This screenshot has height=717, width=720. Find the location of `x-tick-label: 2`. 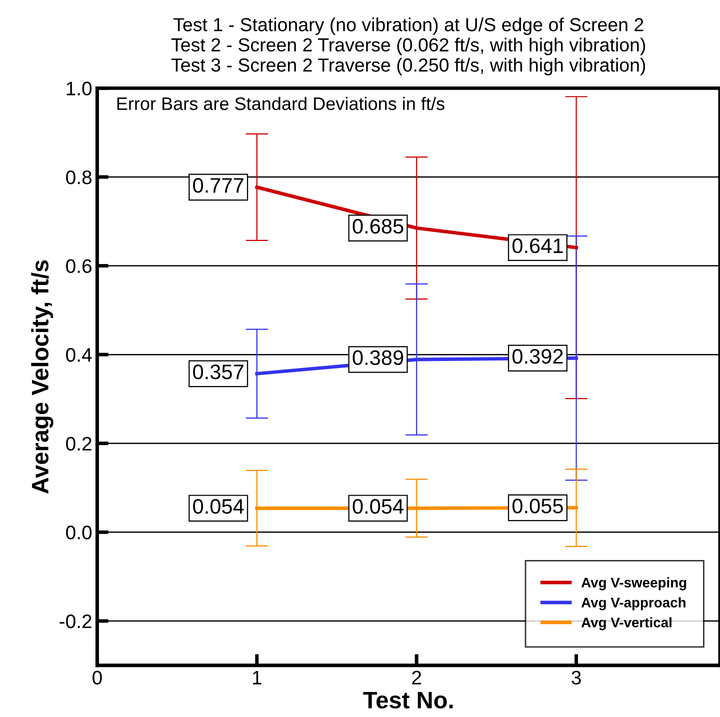

x-tick-label: 2 is located at coordinates (417, 677).